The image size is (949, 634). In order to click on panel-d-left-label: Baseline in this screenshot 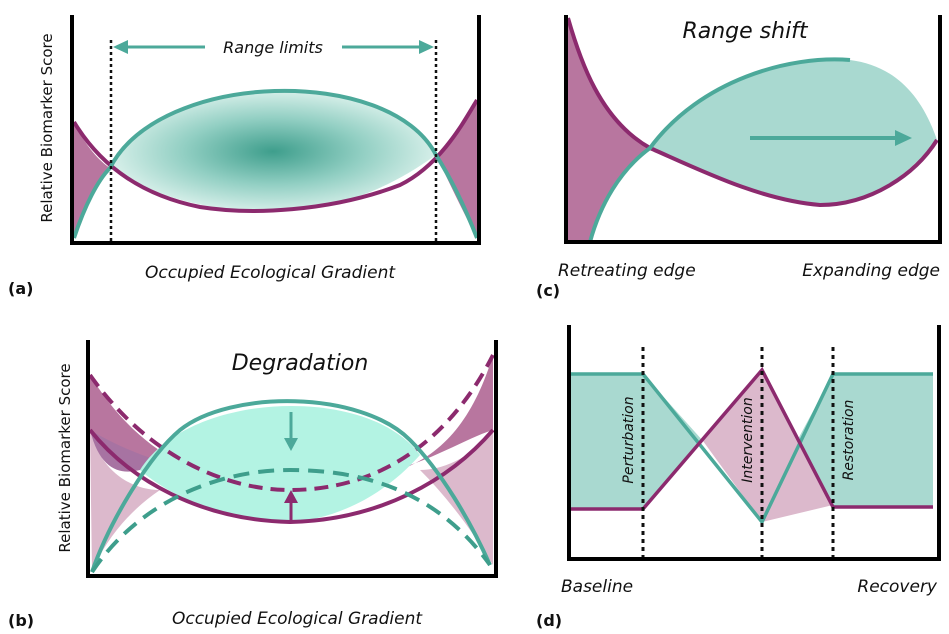, I will do `click(597, 587)`.